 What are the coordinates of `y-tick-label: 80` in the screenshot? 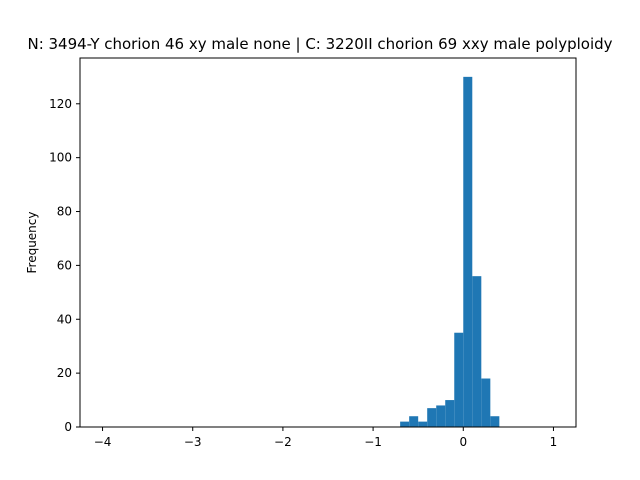 It's located at (64, 212).